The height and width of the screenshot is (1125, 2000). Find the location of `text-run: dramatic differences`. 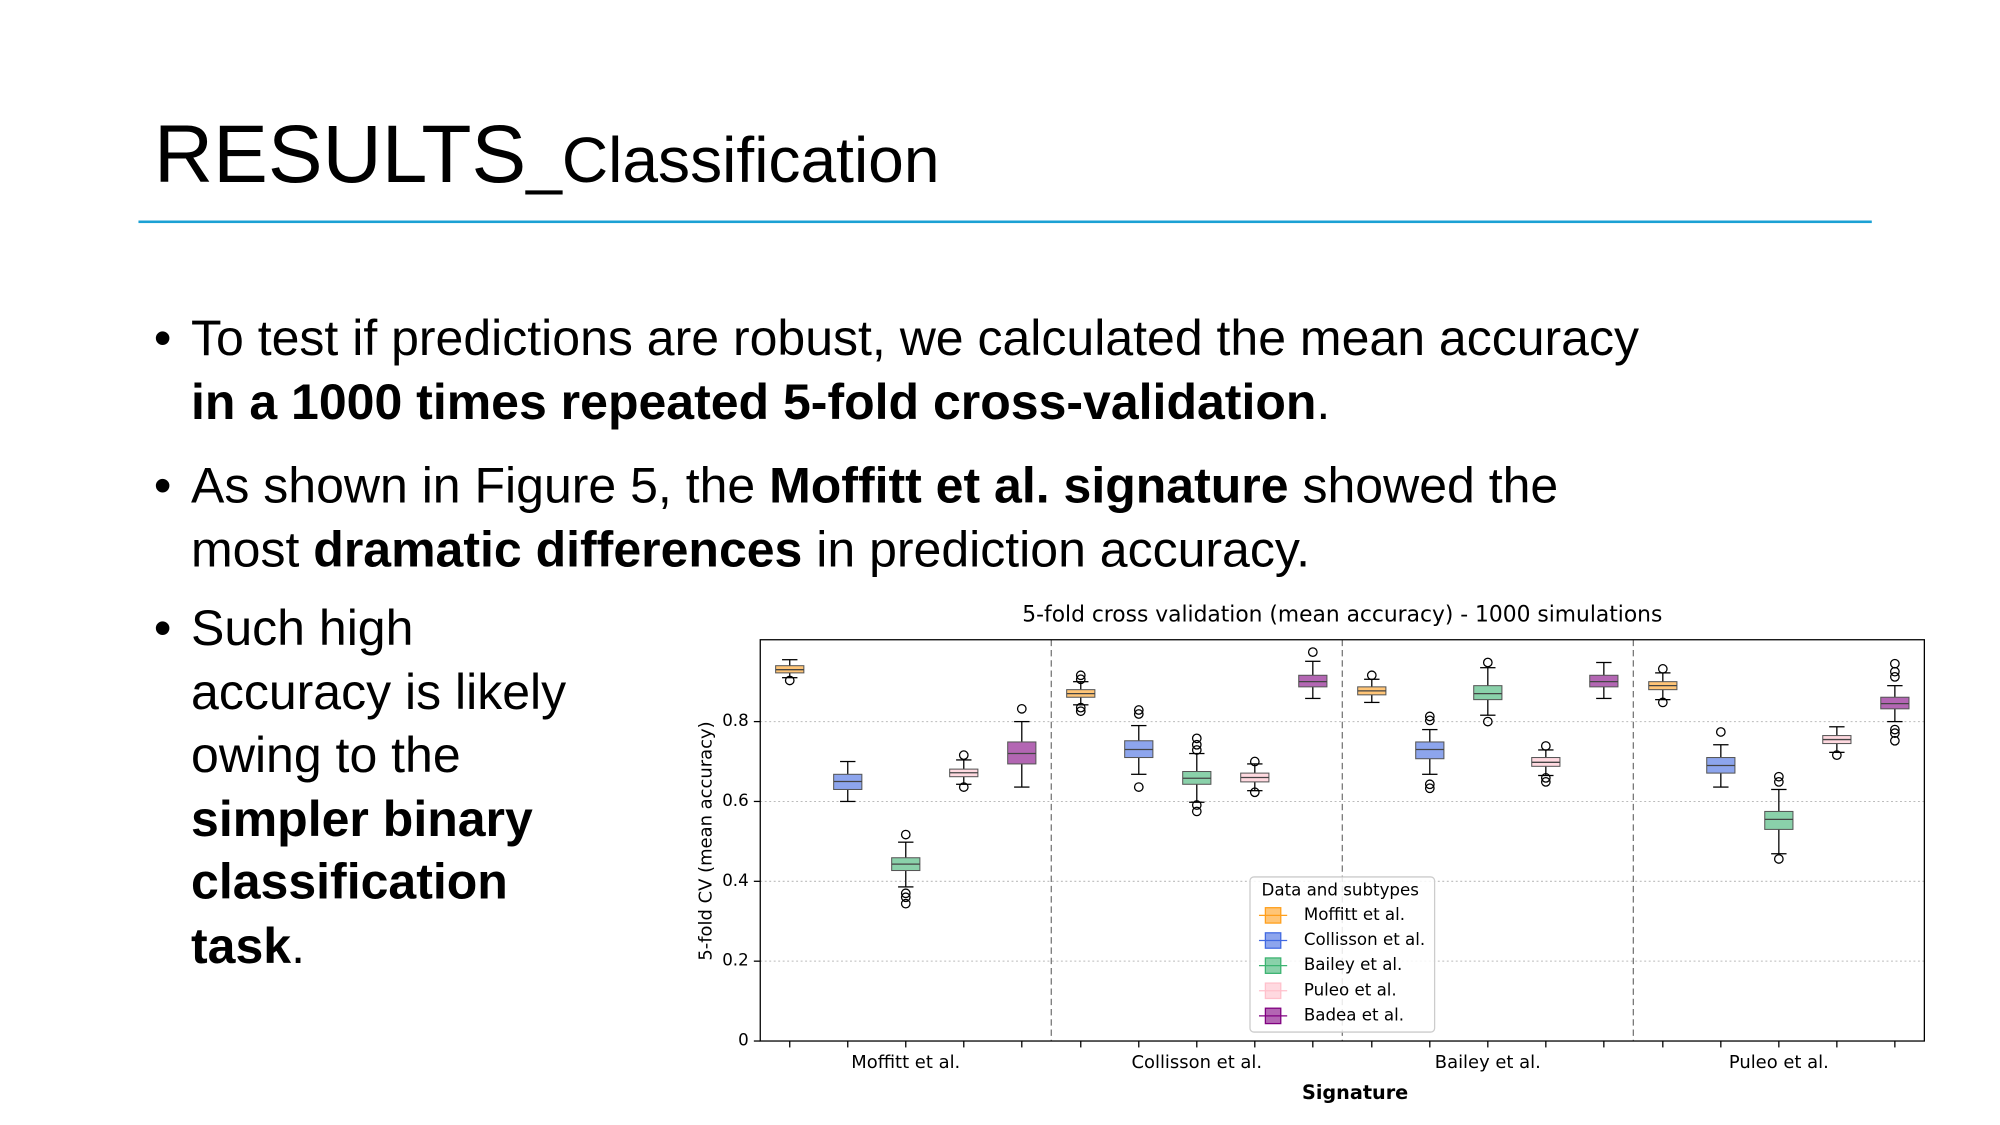

text-run: dramatic differences is located at coordinates (558, 550).